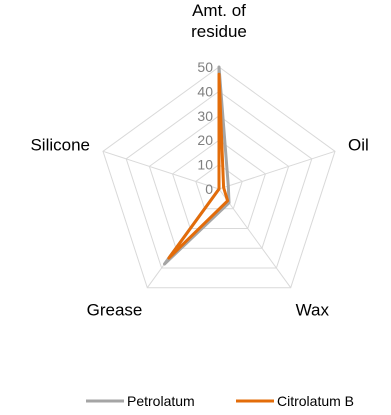 The width and height of the screenshot is (391, 415). I want to click on legend-item-citrolatum-b: Citrolatum B, so click(295, 401).